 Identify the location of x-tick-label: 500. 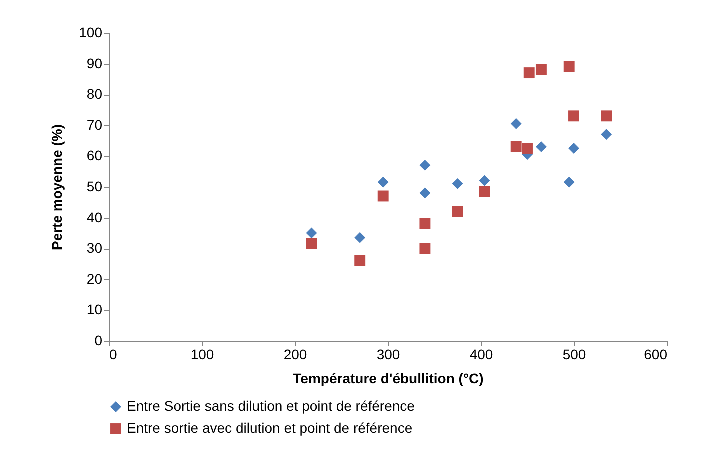
(574, 354).